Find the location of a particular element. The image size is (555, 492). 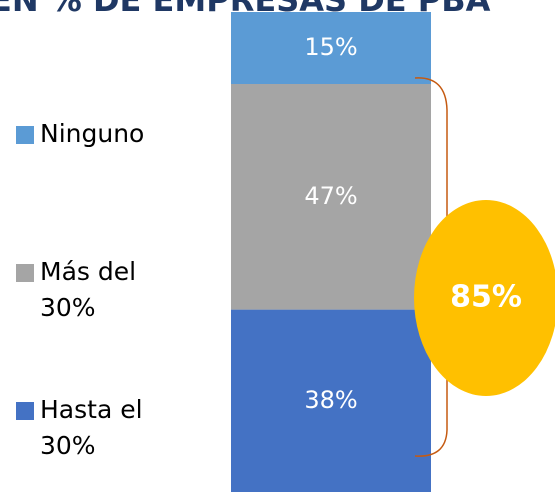

value-label: 15% is located at coordinates (330, 47).